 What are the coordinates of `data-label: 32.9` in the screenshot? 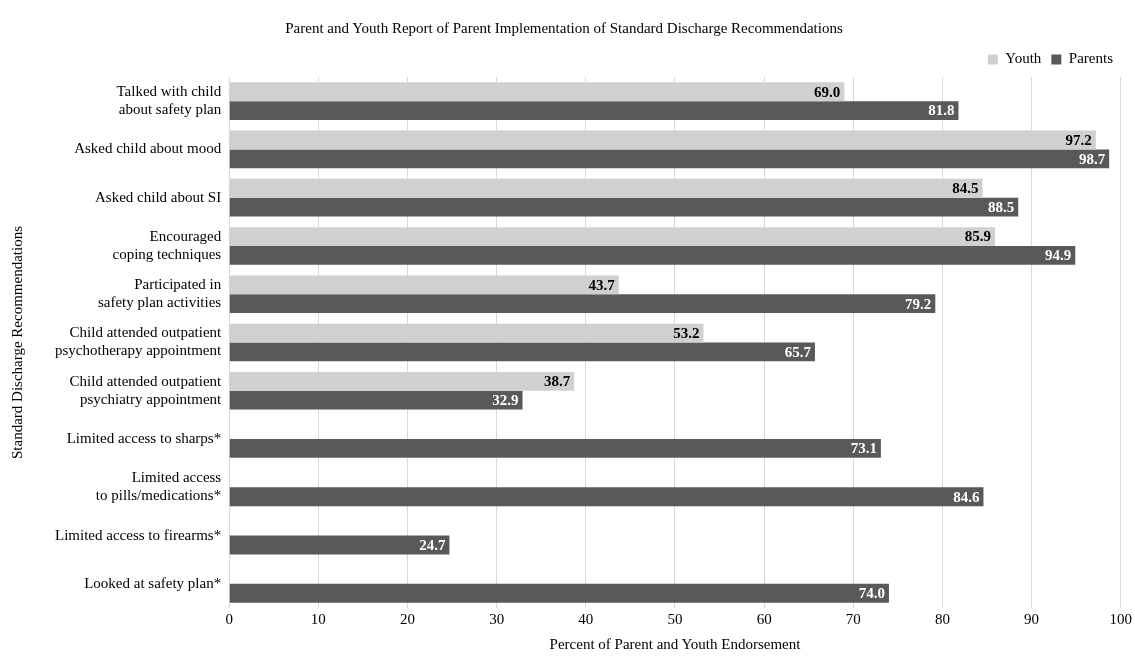 It's located at (505, 400).